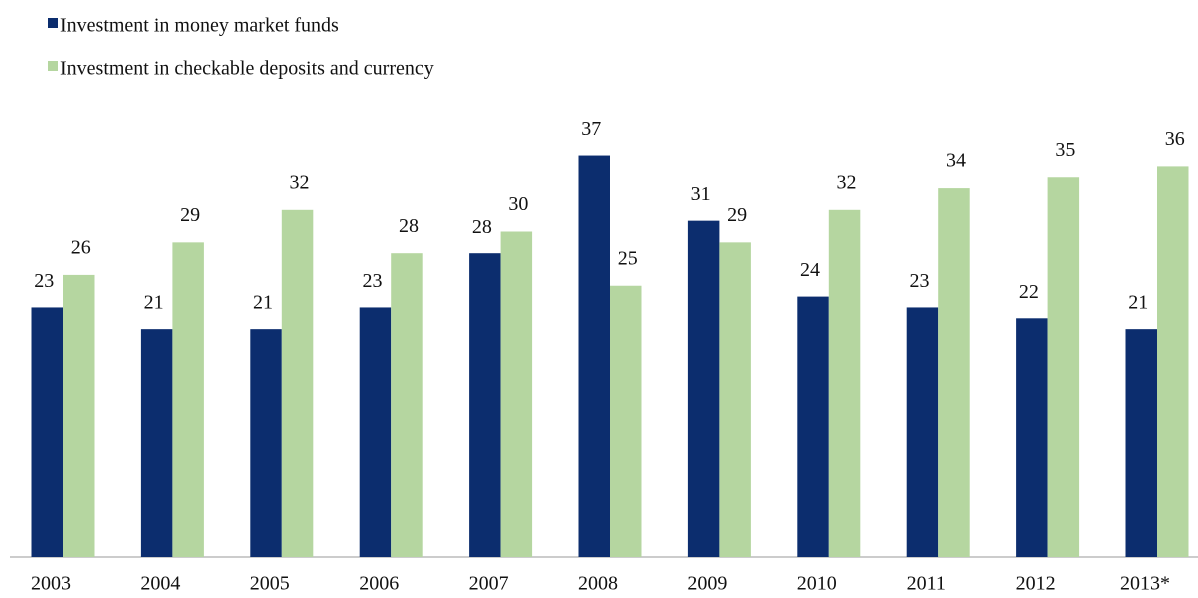 This screenshot has height=598, width=1198. I want to click on x-tick-label: 2006, so click(379, 584).